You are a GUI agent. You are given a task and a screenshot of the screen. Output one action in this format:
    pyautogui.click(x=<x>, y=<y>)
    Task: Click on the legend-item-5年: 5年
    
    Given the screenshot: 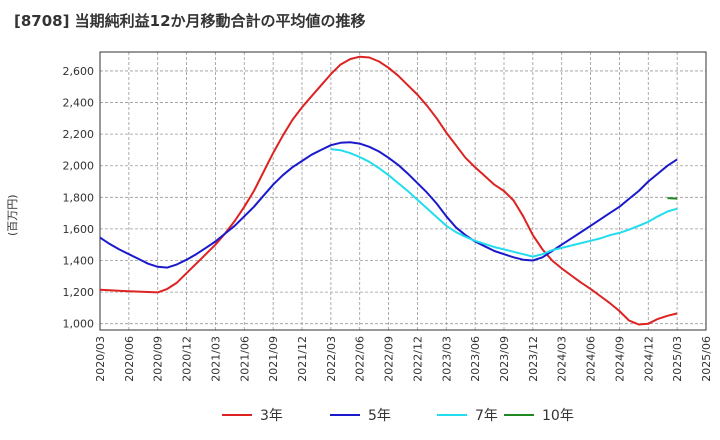 What is the action you would take?
    pyautogui.click(x=360, y=415)
    